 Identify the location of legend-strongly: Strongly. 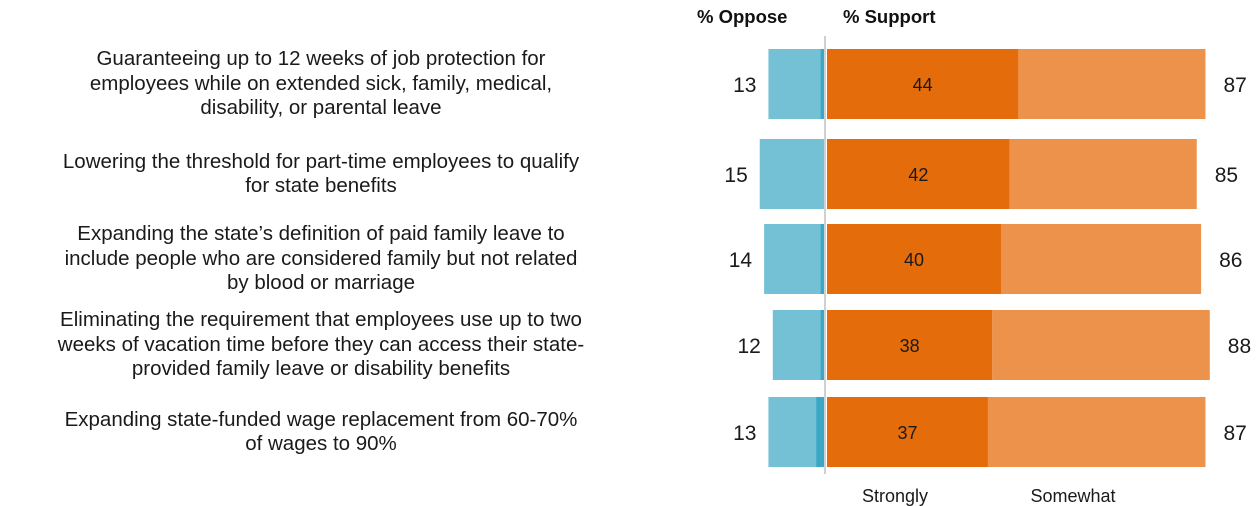
(895, 496).